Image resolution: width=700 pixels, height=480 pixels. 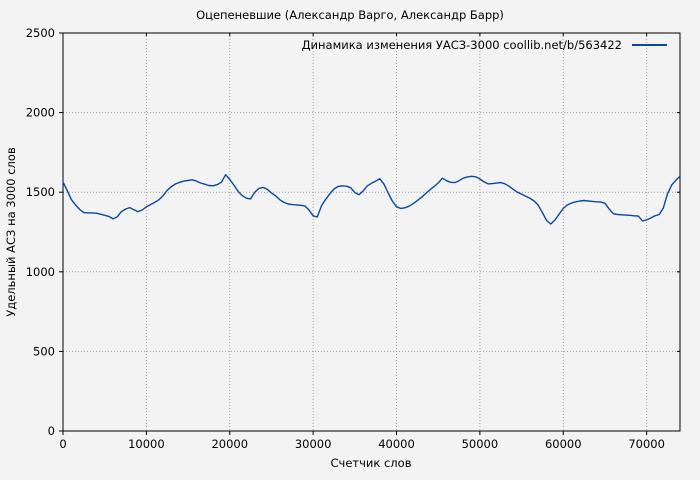 I want to click on x-tick-label: 20000, so click(x=229, y=444).